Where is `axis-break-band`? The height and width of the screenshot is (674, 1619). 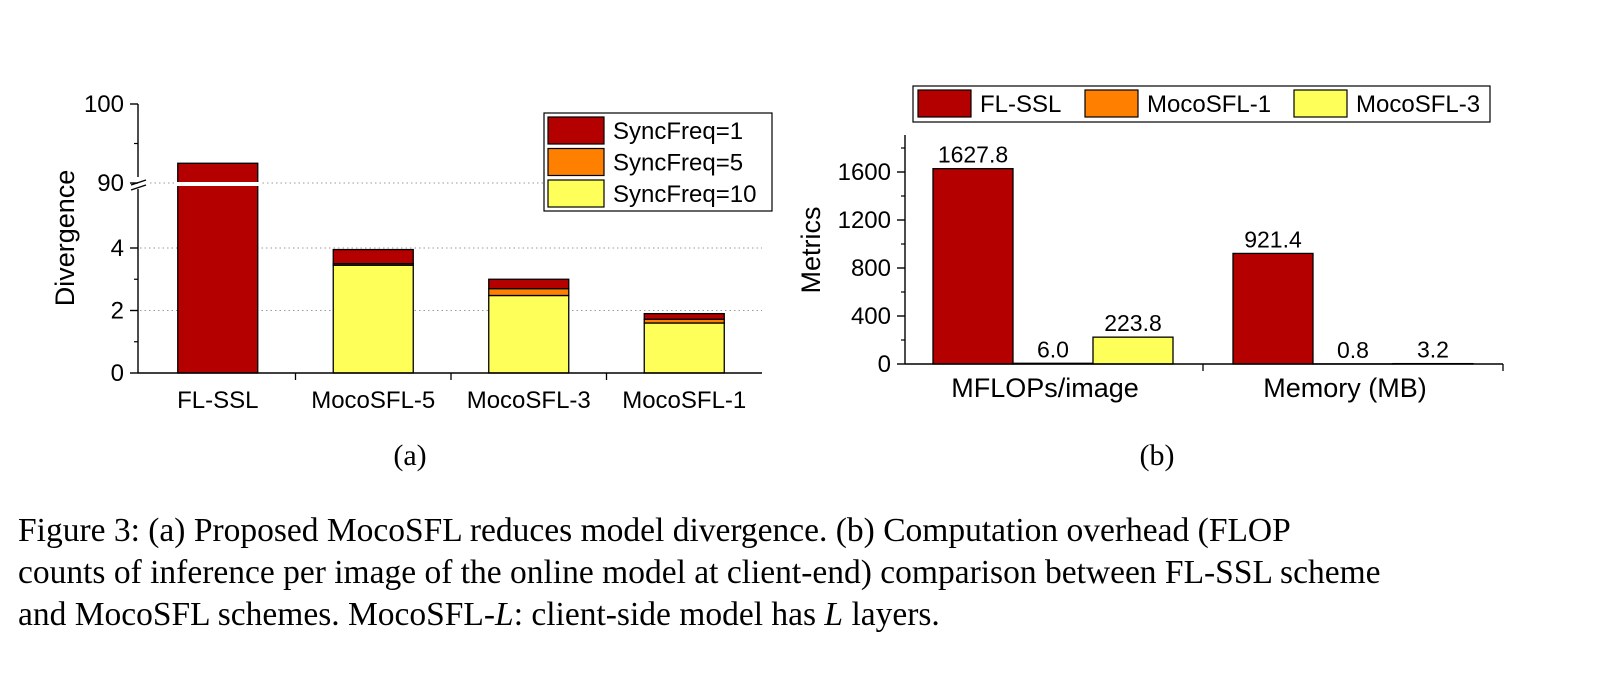 axis-break-band is located at coordinates (217, 184).